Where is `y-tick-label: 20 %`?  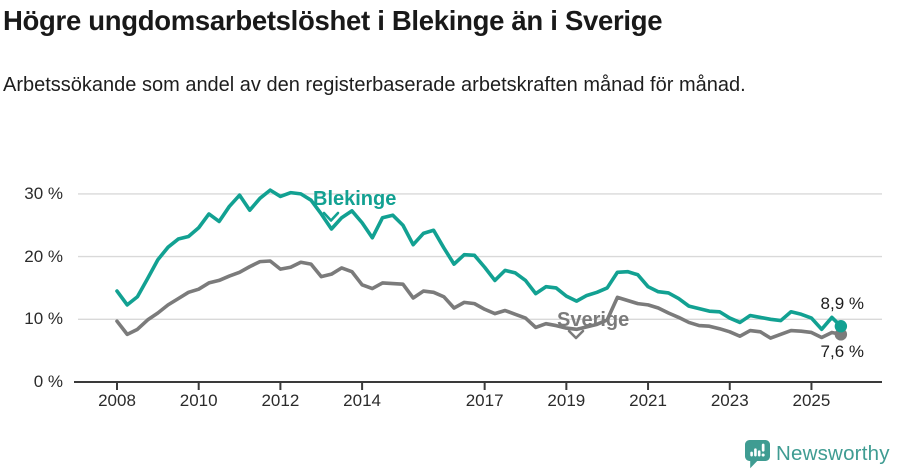 y-tick-label: 20 % is located at coordinates (43, 256).